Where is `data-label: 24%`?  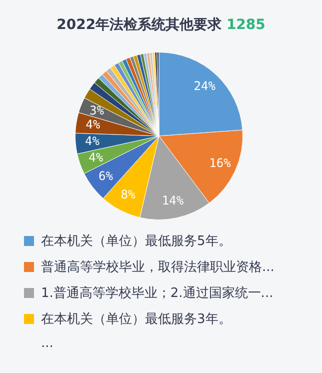 data-label: 24% is located at coordinates (205, 86).